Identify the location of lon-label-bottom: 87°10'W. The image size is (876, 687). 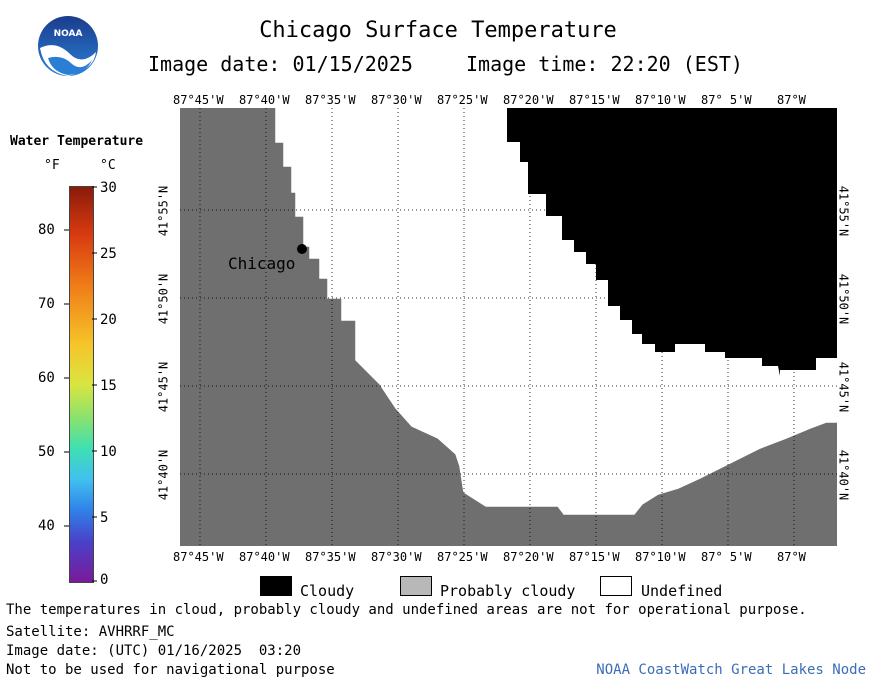
(660, 557).